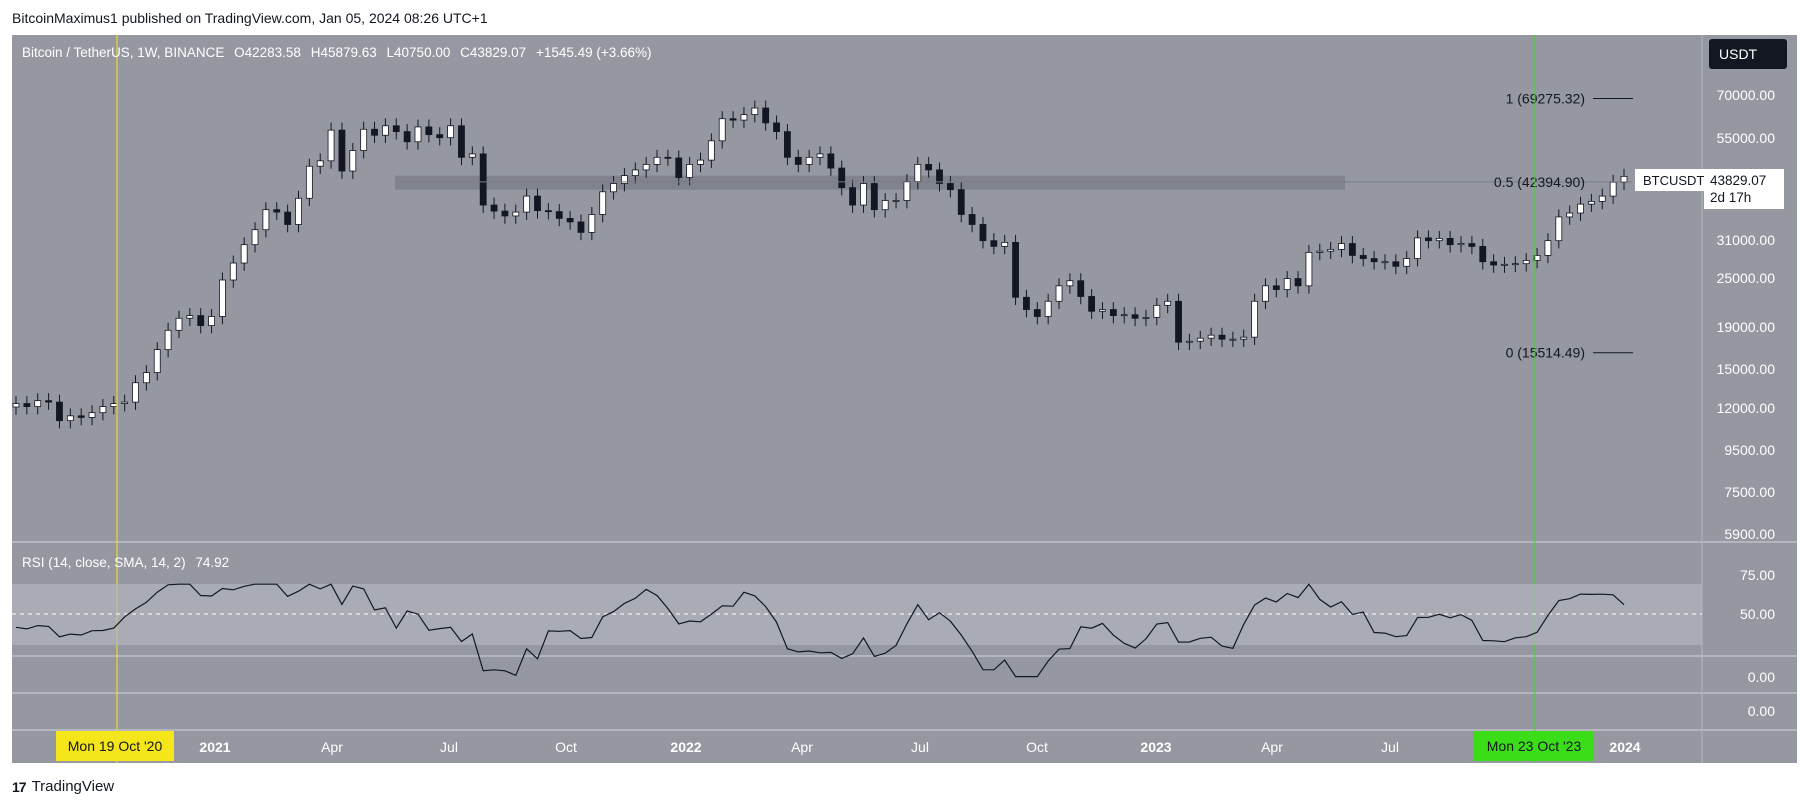 Image resolution: width=1807 pixels, height=809 pixels. What do you see at coordinates (63, 786) in the screenshot?
I see `tradingview-logo: 17 TradingView` at bounding box center [63, 786].